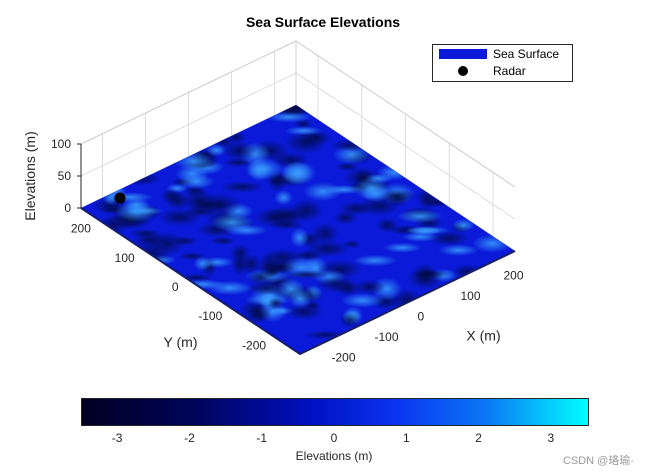  I want to click on legend-label-radar: Radar, so click(509, 71).